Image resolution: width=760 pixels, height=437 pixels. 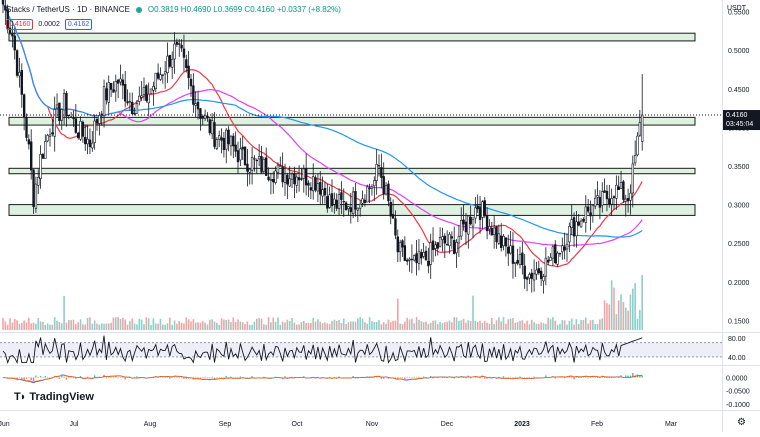 I want to click on time-tick-label: Sep, so click(x=225, y=424).